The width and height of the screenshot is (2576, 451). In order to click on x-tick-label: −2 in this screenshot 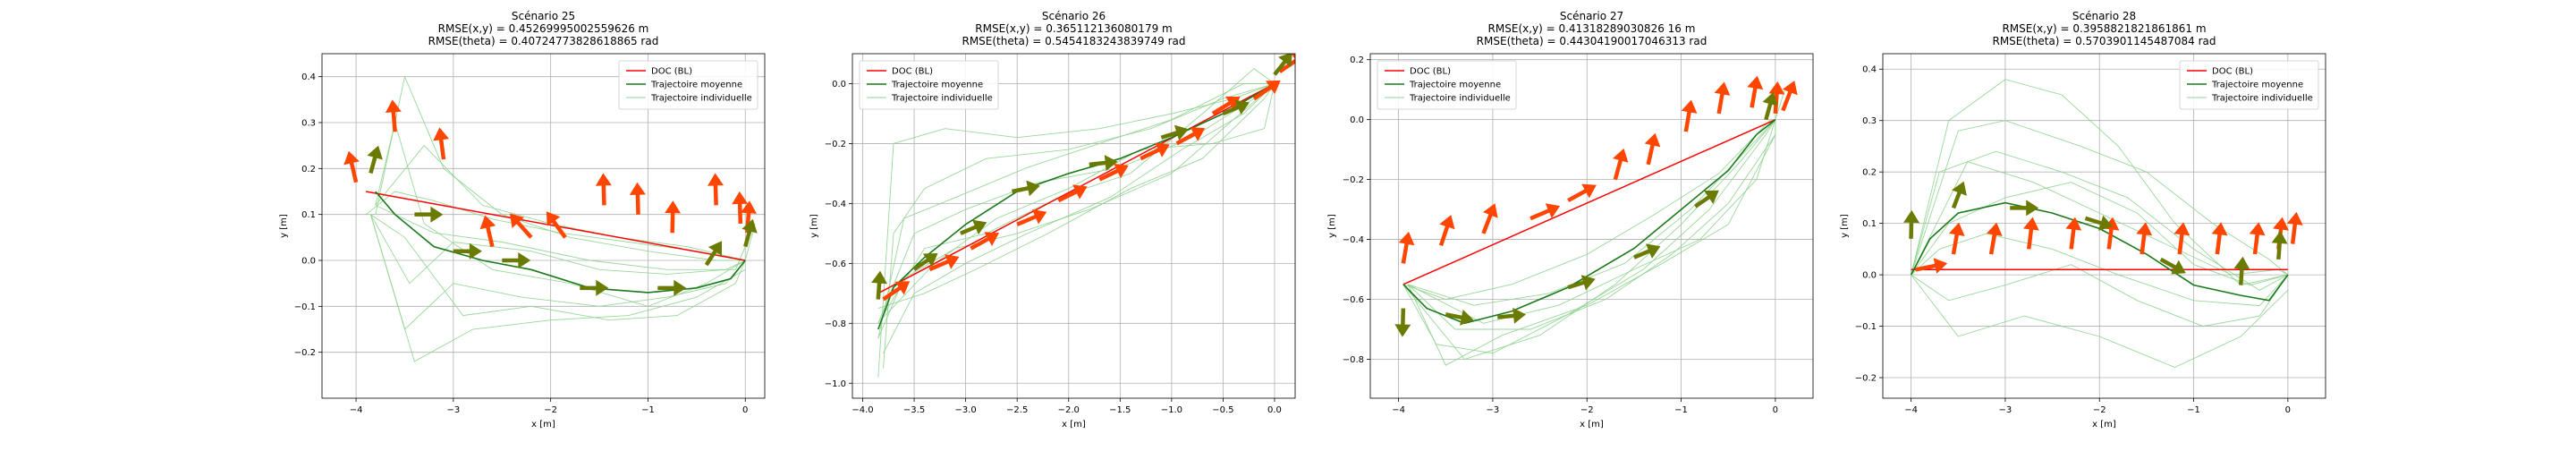, I will do `click(1587, 410)`.